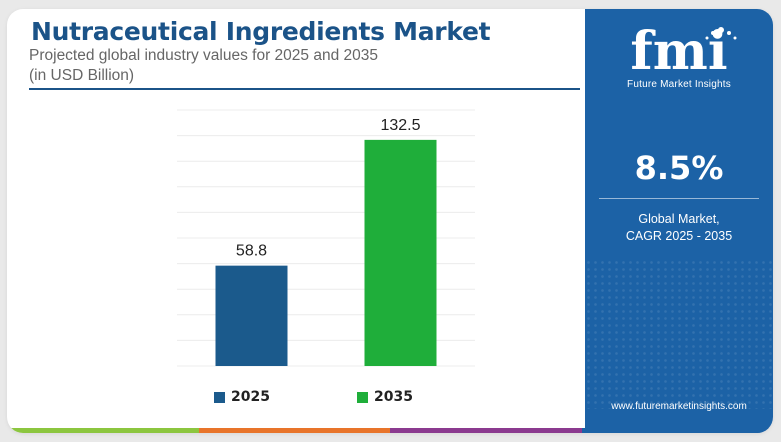 The width and height of the screenshot is (781, 442). What do you see at coordinates (679, 168) in the screenshot?
I see `cagr-value: 8.5%` at bounding box center [679, 168].